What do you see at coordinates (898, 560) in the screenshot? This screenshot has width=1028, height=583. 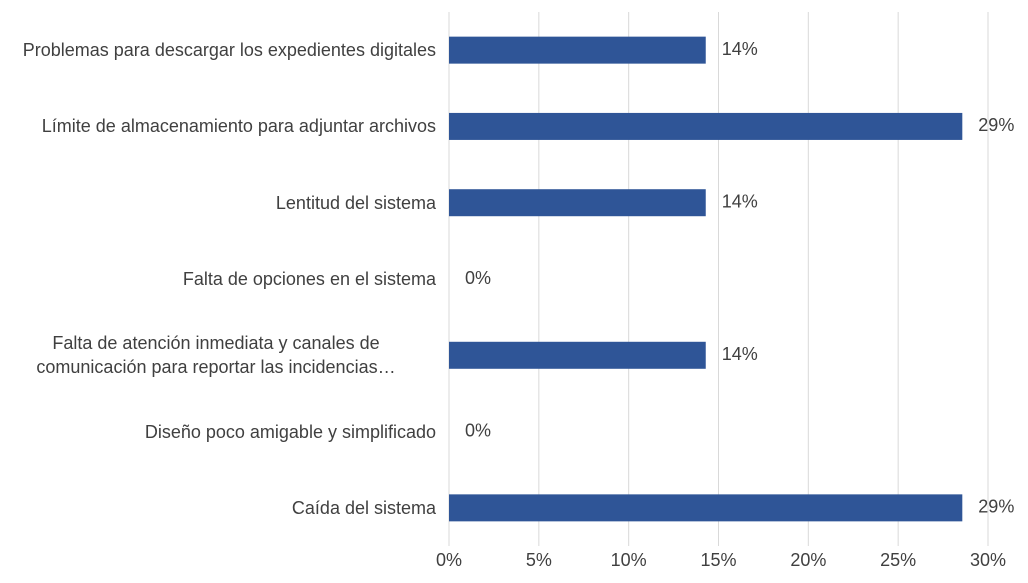 I see `x-tick-label: 25%` at bounding box center [898, 560].